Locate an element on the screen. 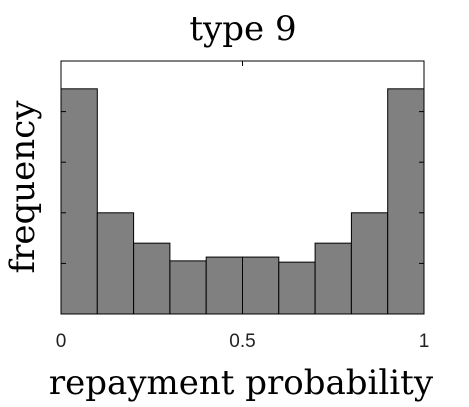 The width and height of the screenshot is (469, 407). x-tick-label: 0 is located at coordinates (61, 341).